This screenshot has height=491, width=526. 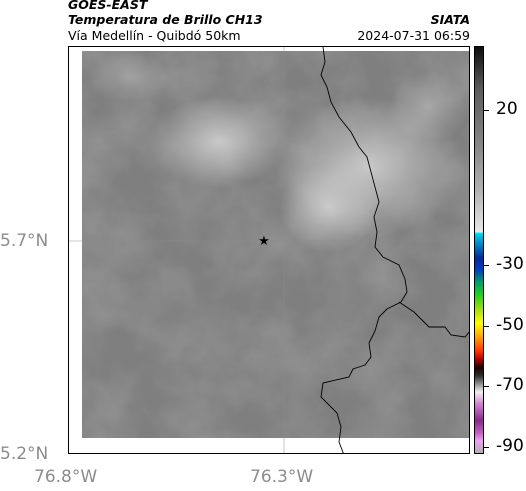 I want to click on colorbar-label-minus70: -70, so click(x=510, y=385).